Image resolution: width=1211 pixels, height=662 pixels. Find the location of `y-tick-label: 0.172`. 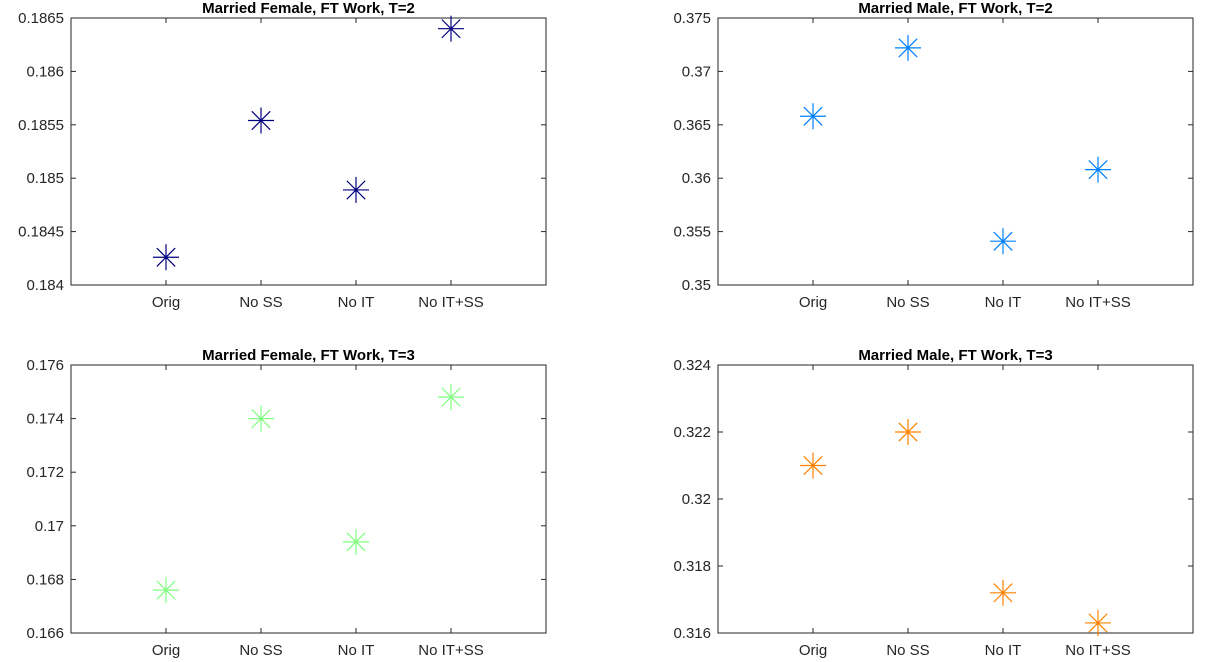

y-tick-label: 0.172 is located at coordinates (45, 472).